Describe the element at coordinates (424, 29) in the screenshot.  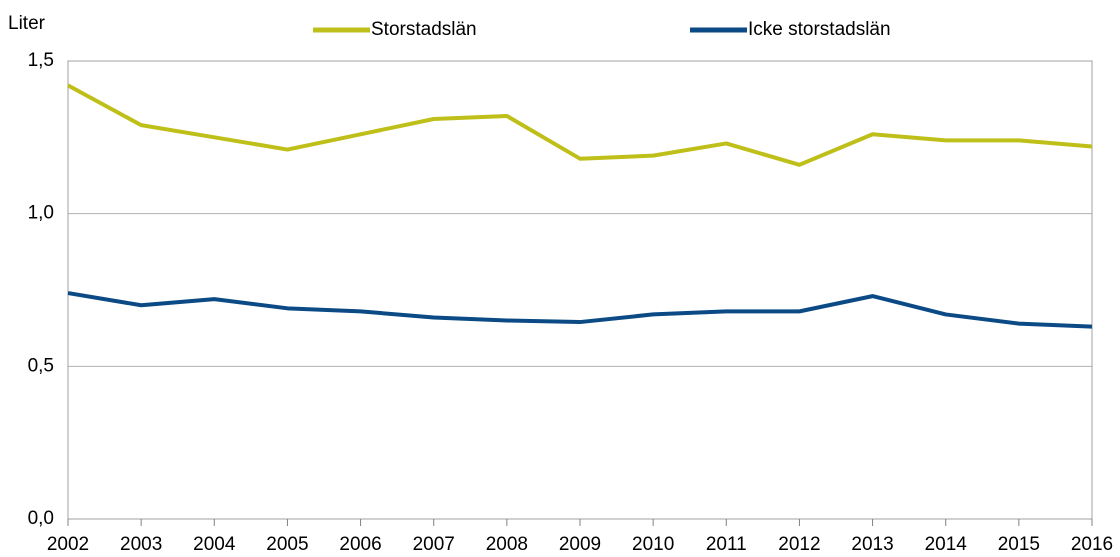
I see `legend-label: Storstadslän` at that location.